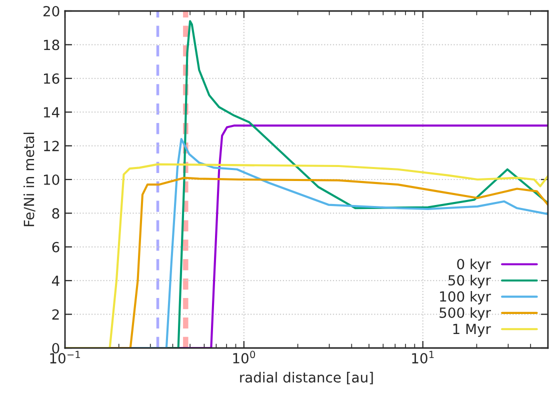 The width and height of the screenshot is (549, 402). What do you see at coordinates (465, 297) in the screenshot?
I see `legend-label: 100 kyr` at bounding box center [465, 297].